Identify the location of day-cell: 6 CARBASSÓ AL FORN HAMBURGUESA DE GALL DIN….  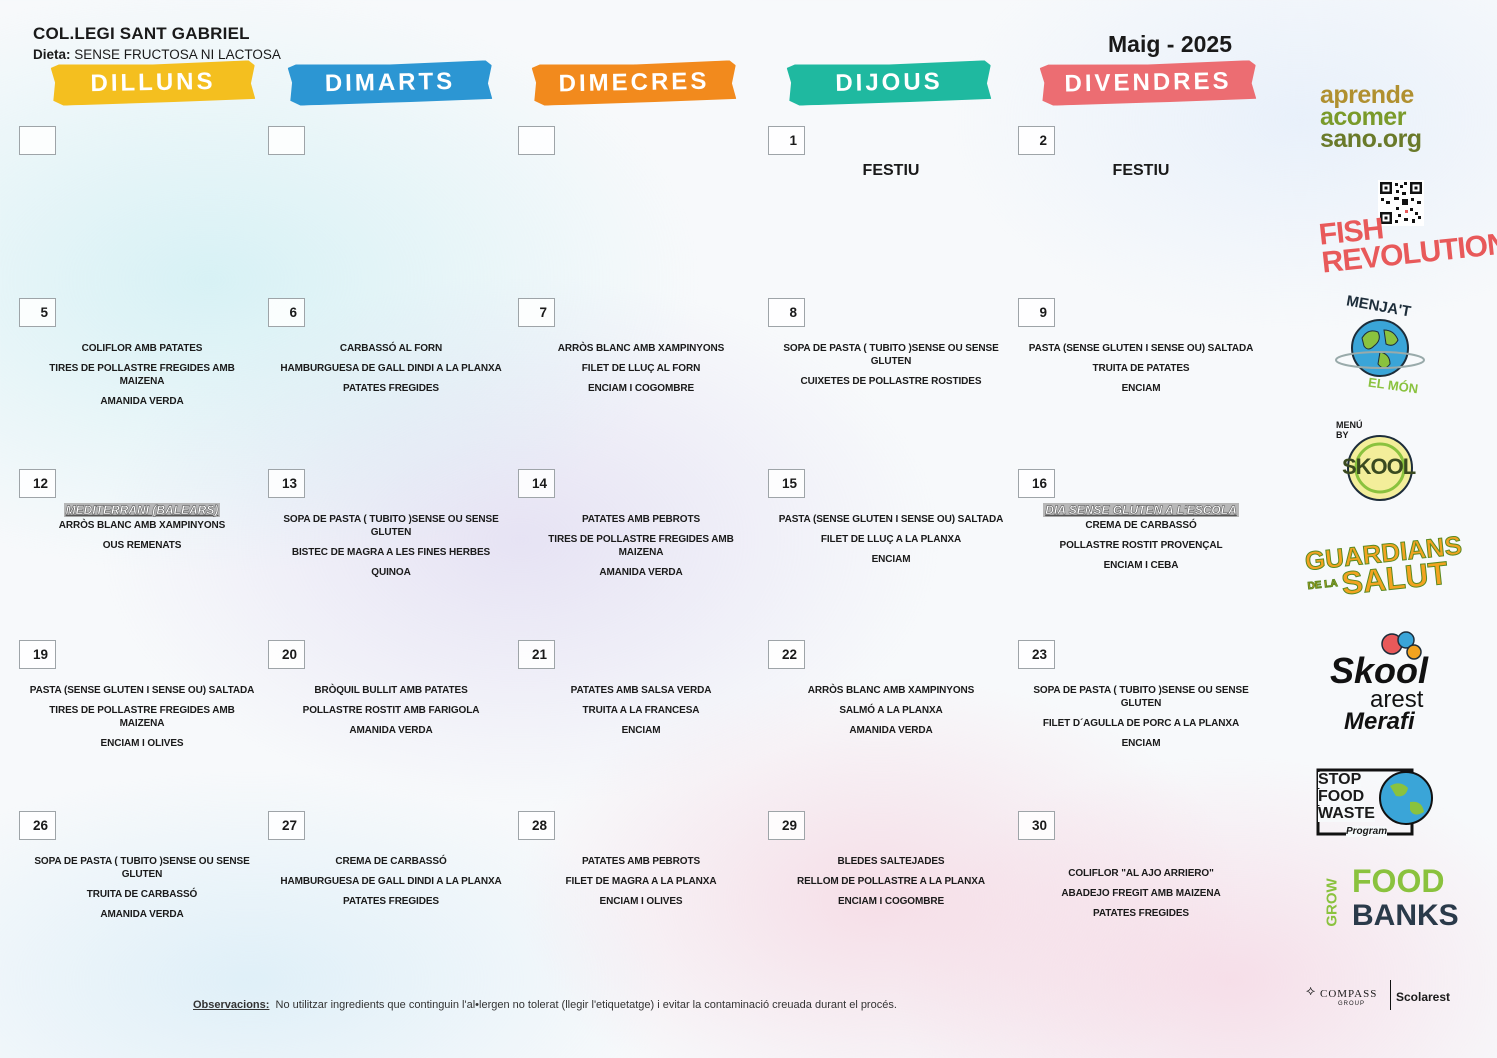
(391, 383).